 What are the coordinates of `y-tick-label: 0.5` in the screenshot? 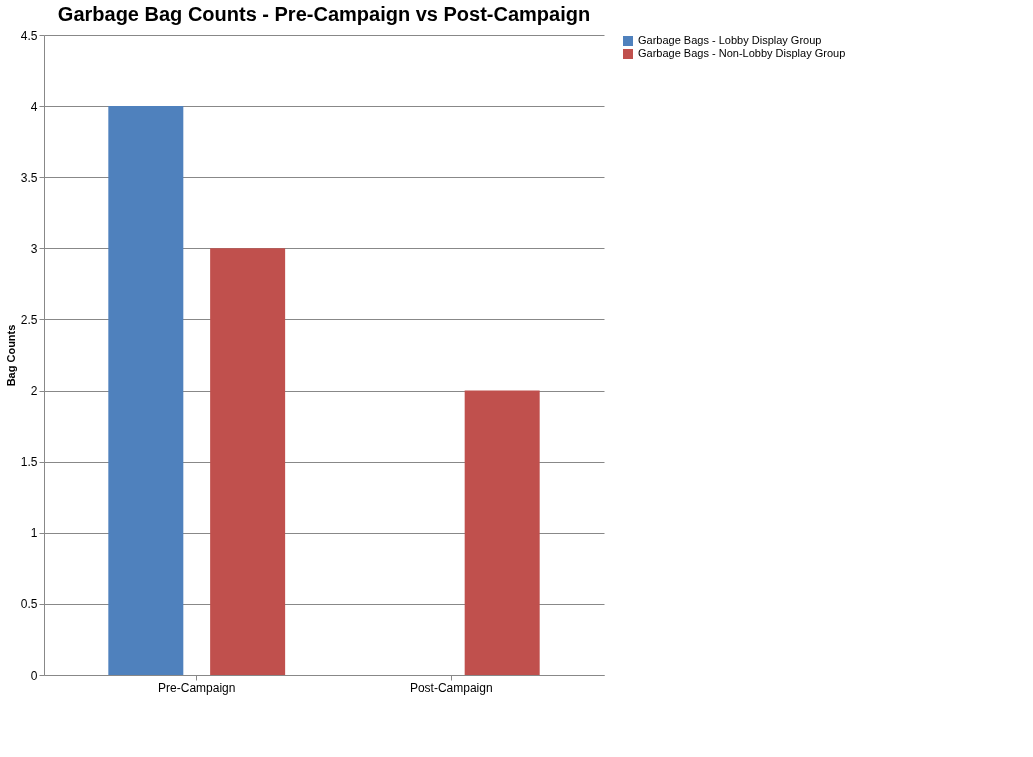 It's located at (29, 604).